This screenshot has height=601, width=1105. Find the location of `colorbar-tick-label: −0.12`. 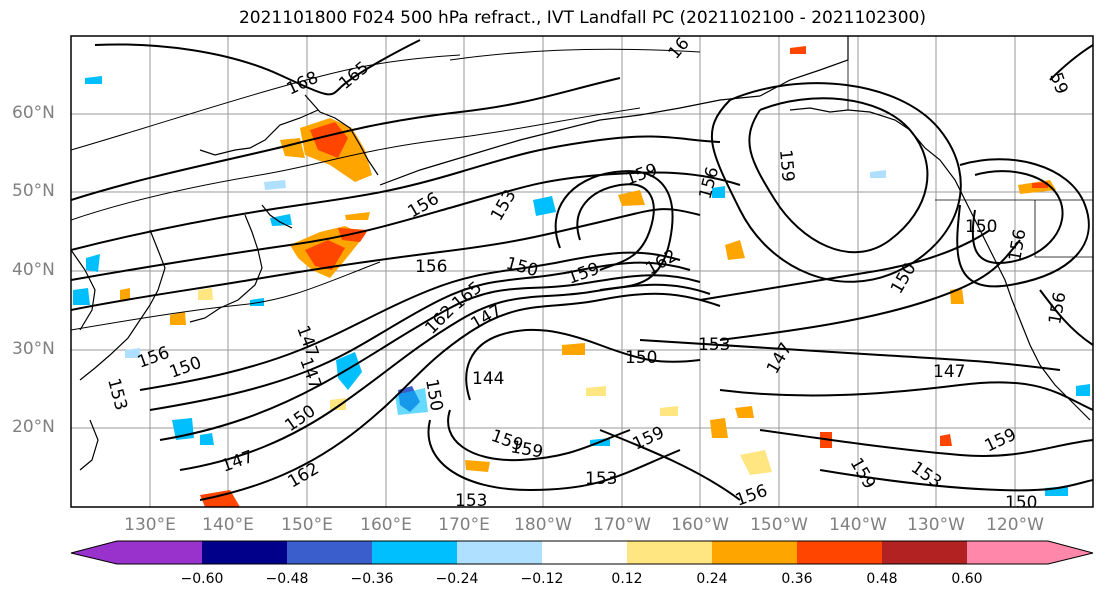

colorbar-tick-label: −0.12 is located at coordinates (542, 579).